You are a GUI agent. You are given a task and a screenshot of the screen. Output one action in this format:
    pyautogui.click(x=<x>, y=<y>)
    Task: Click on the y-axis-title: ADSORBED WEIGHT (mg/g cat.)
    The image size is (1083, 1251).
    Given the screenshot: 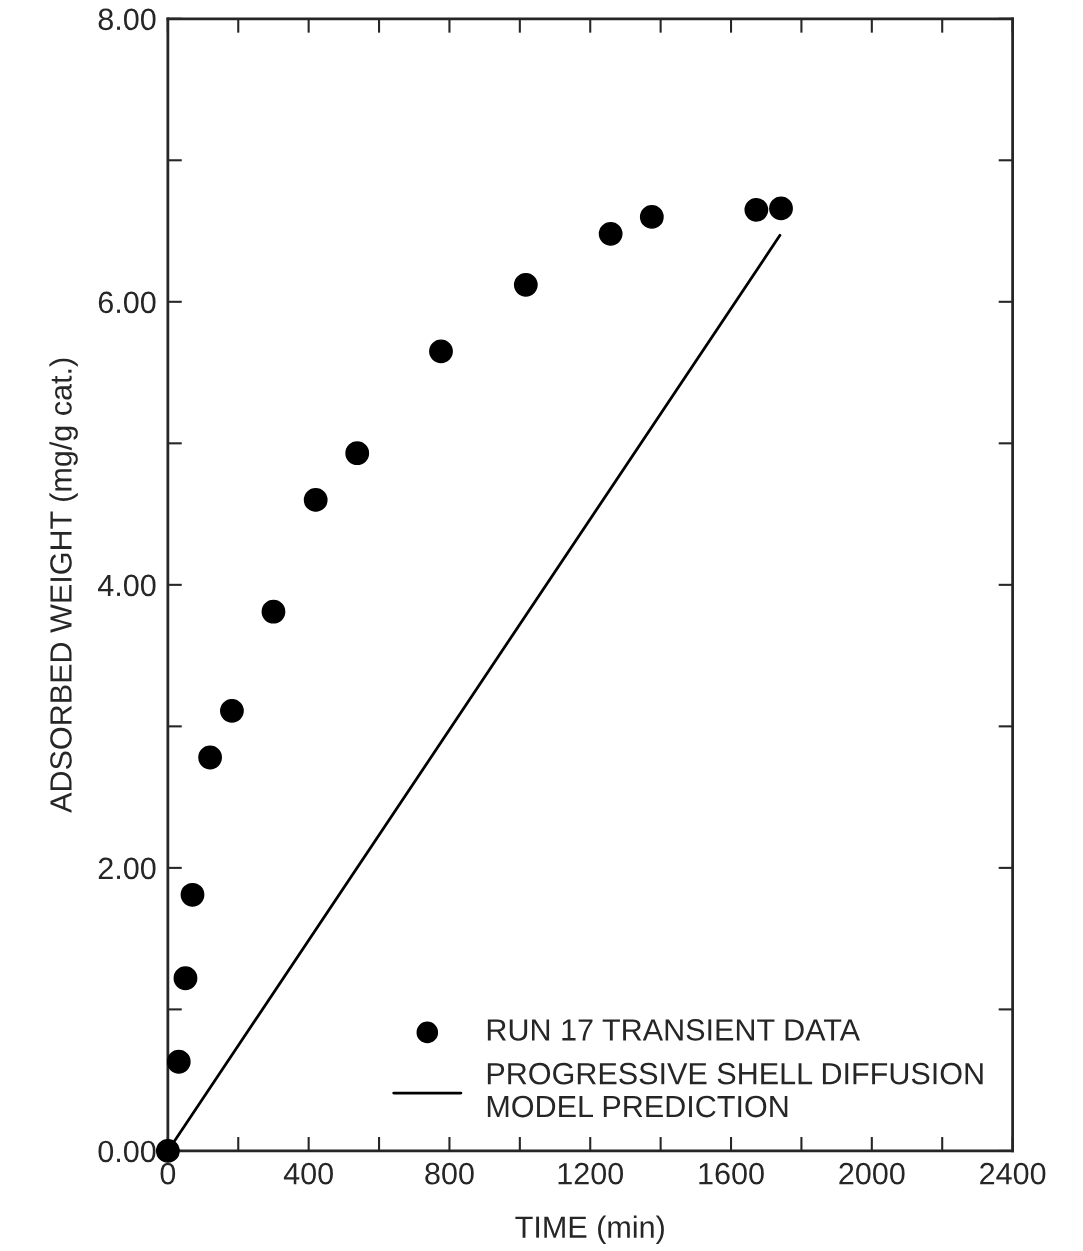 What is the action you would take?
    pyautogui.click(x=63, y=585)
    